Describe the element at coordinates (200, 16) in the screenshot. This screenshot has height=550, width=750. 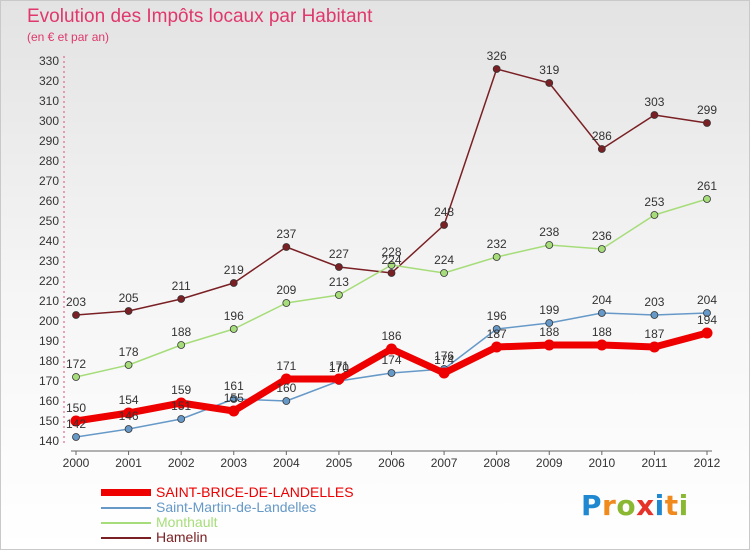
I see `chart-title: Evolution des Impôts locaux par Habitant` at that location.